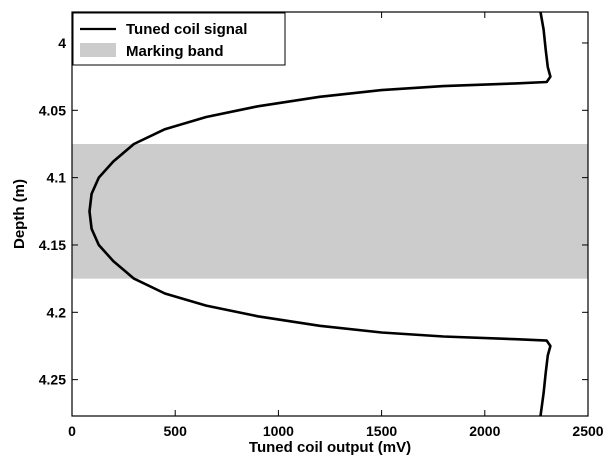 This screenshot has height=459, width=609. What do you see at coordinates (587, 431) in the screenshot?
I see `x-tick-label: 2500` at bounding box center [587, 431].